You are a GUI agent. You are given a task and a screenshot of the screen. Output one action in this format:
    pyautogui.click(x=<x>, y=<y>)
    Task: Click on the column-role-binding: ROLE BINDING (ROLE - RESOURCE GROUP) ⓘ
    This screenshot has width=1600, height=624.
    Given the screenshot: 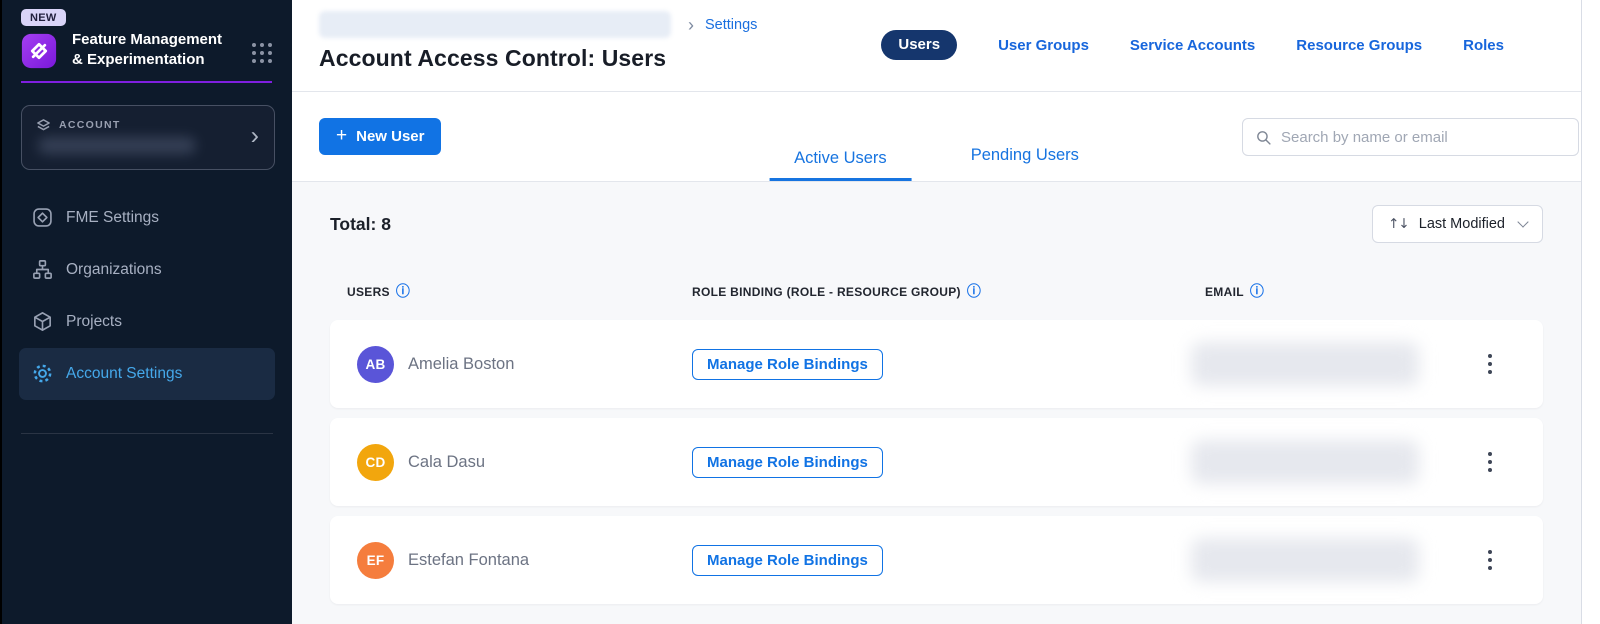 What is the action you would take?
    pyautogui.click(x=837, y=292)
    